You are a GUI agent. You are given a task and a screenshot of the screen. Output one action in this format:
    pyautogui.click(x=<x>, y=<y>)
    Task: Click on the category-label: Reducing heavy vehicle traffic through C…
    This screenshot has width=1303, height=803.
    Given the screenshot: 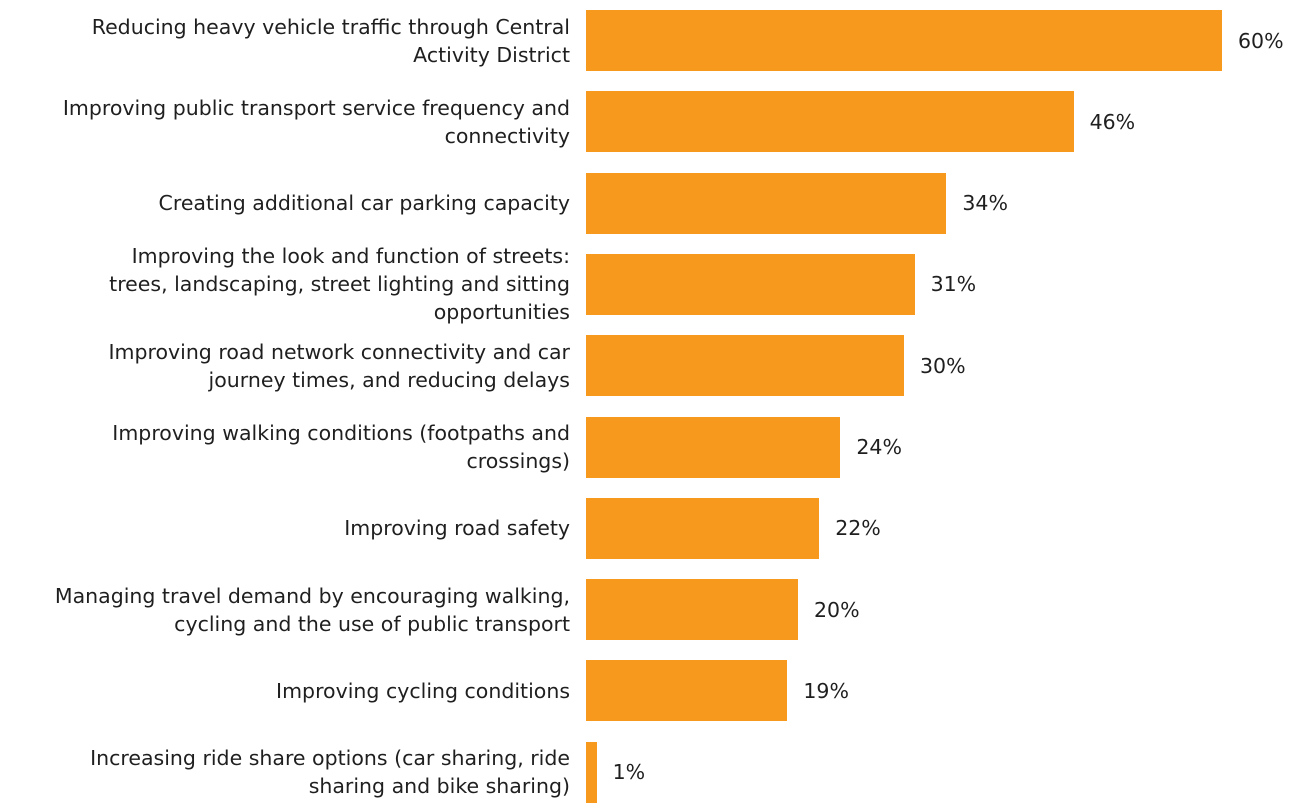 What is the action you would take?
    pyautogui.click(x=330, y=40)
    